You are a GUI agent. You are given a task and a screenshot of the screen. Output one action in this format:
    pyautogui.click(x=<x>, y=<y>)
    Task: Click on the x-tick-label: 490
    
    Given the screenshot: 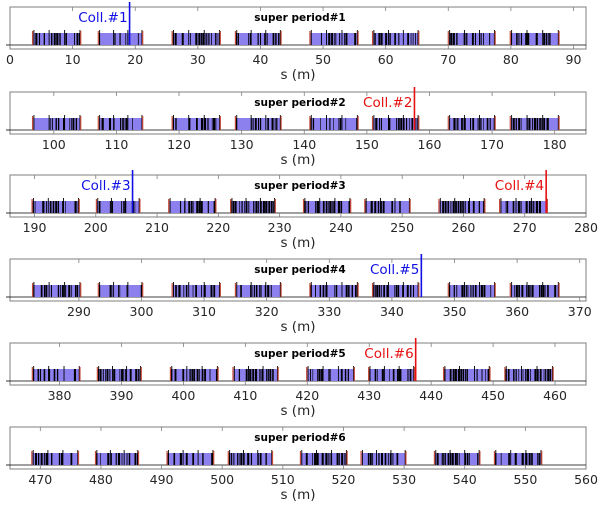 What is the action you would take?
    pyautogui.click(x=162, y=479)
    